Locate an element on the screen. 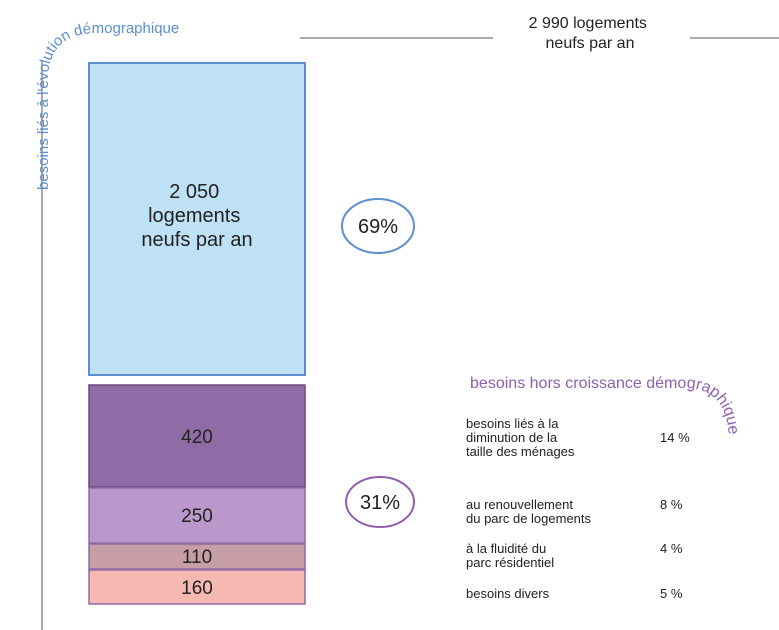  item-share: 8 % is located at coordinates (671, 504).